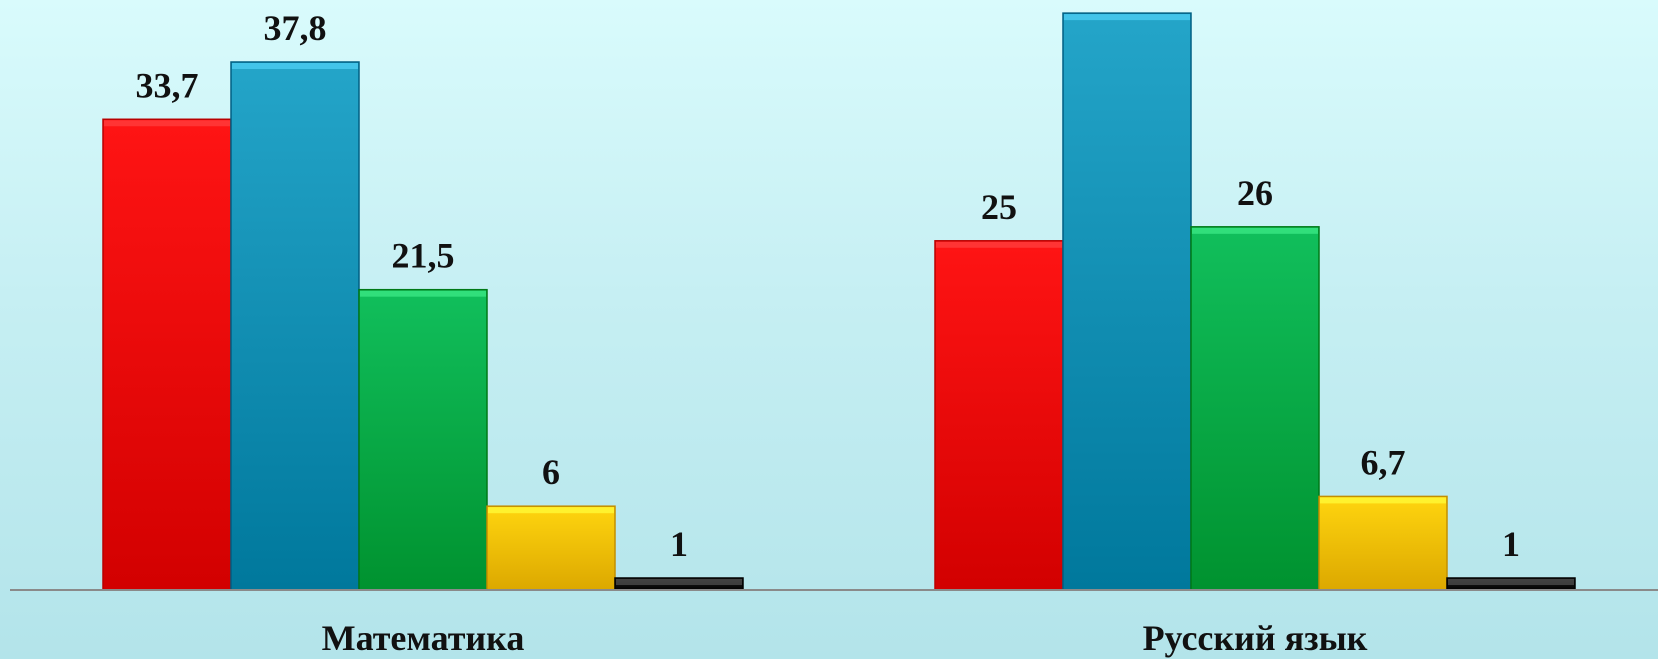 This screenshot has width=1658, height=659. Describe the element at coordinates (1255, 638) in the screenshot. I see `category-label: Русский язык` at that location.